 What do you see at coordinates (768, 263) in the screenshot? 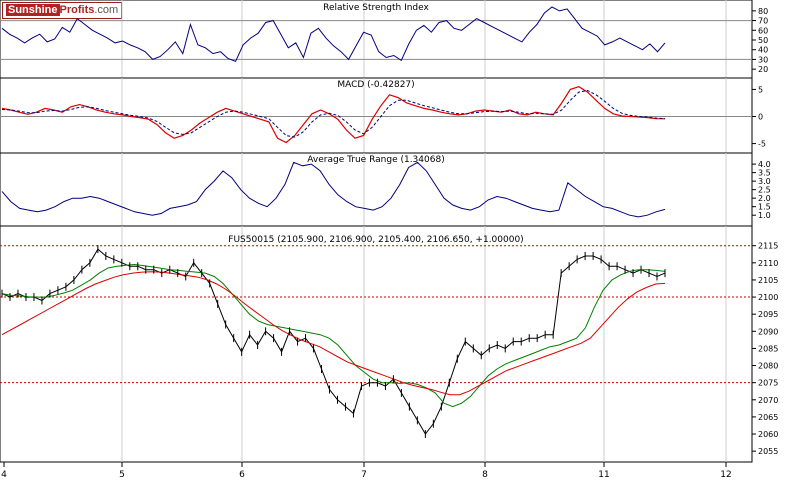
I see `y-tick-label: 2110` at bounding box center [768, 263].